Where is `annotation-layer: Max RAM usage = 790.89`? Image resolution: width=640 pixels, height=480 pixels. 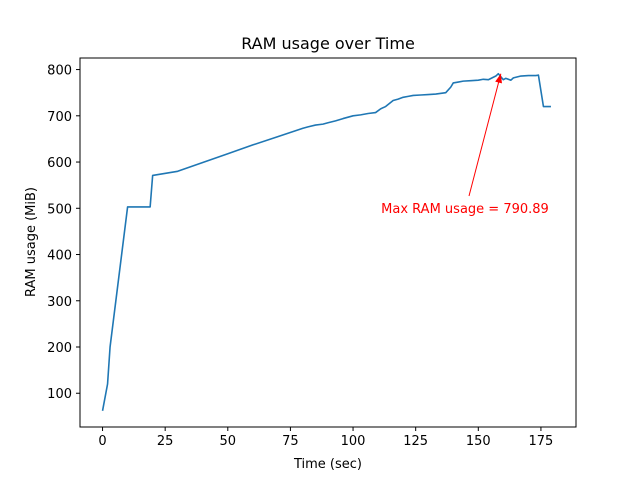 annotation-layer: Max RAM usage = 790.89 is located at coordinates (465, 145).